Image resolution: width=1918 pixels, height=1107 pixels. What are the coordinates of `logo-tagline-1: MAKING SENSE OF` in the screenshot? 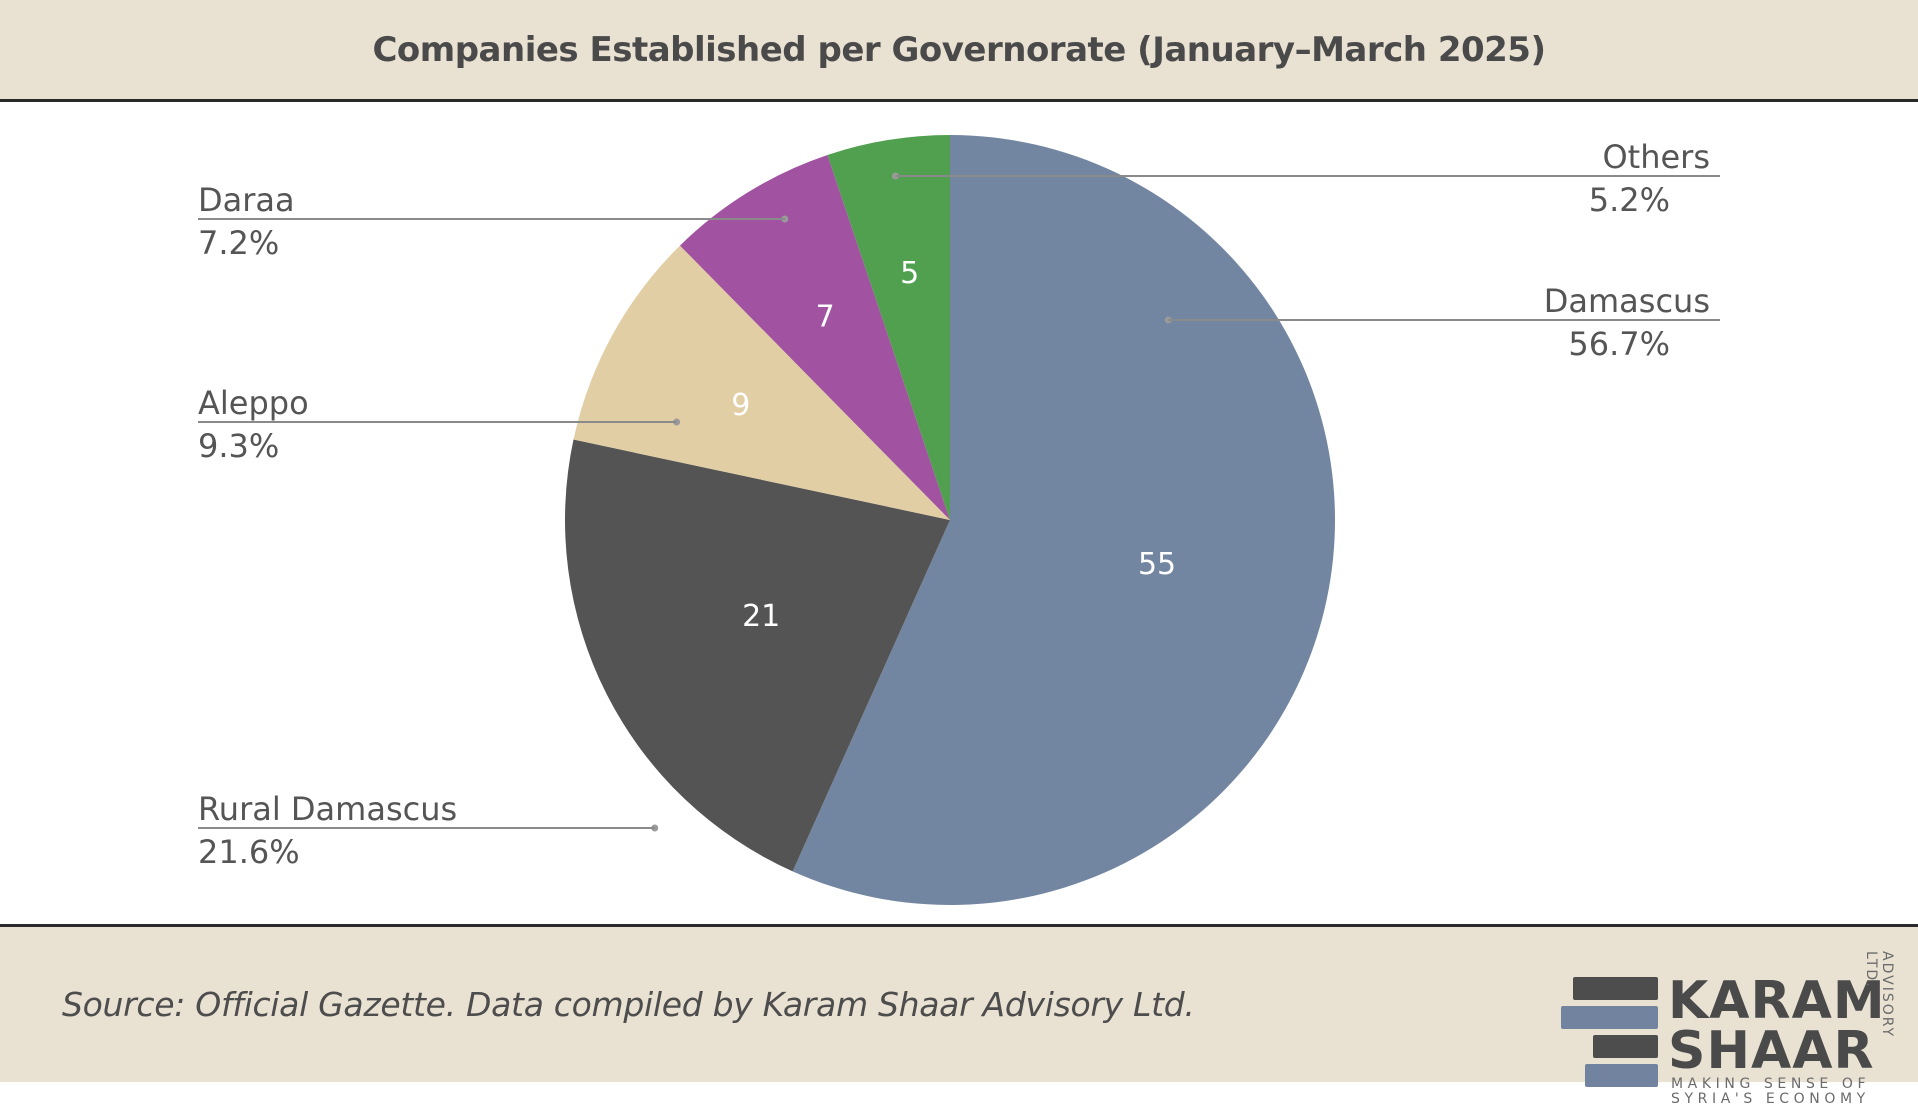 It's located at (1771, 1084).